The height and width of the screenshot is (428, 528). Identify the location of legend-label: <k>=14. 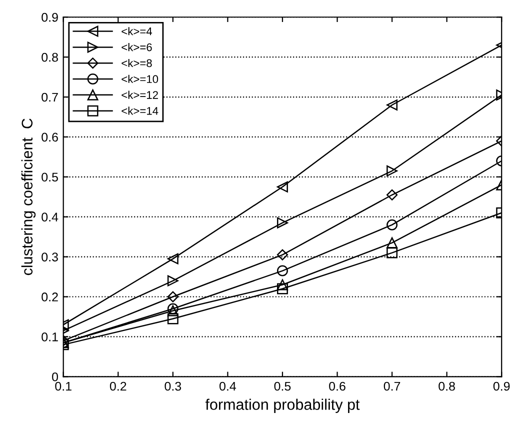
(140, 110).